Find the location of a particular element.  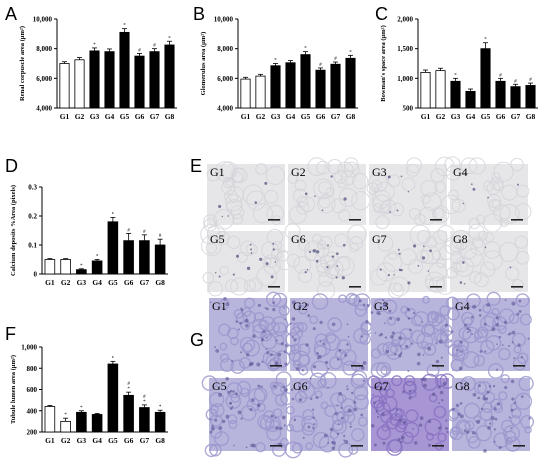

x-tick-label: G7 is located at coordinates (516, 116).